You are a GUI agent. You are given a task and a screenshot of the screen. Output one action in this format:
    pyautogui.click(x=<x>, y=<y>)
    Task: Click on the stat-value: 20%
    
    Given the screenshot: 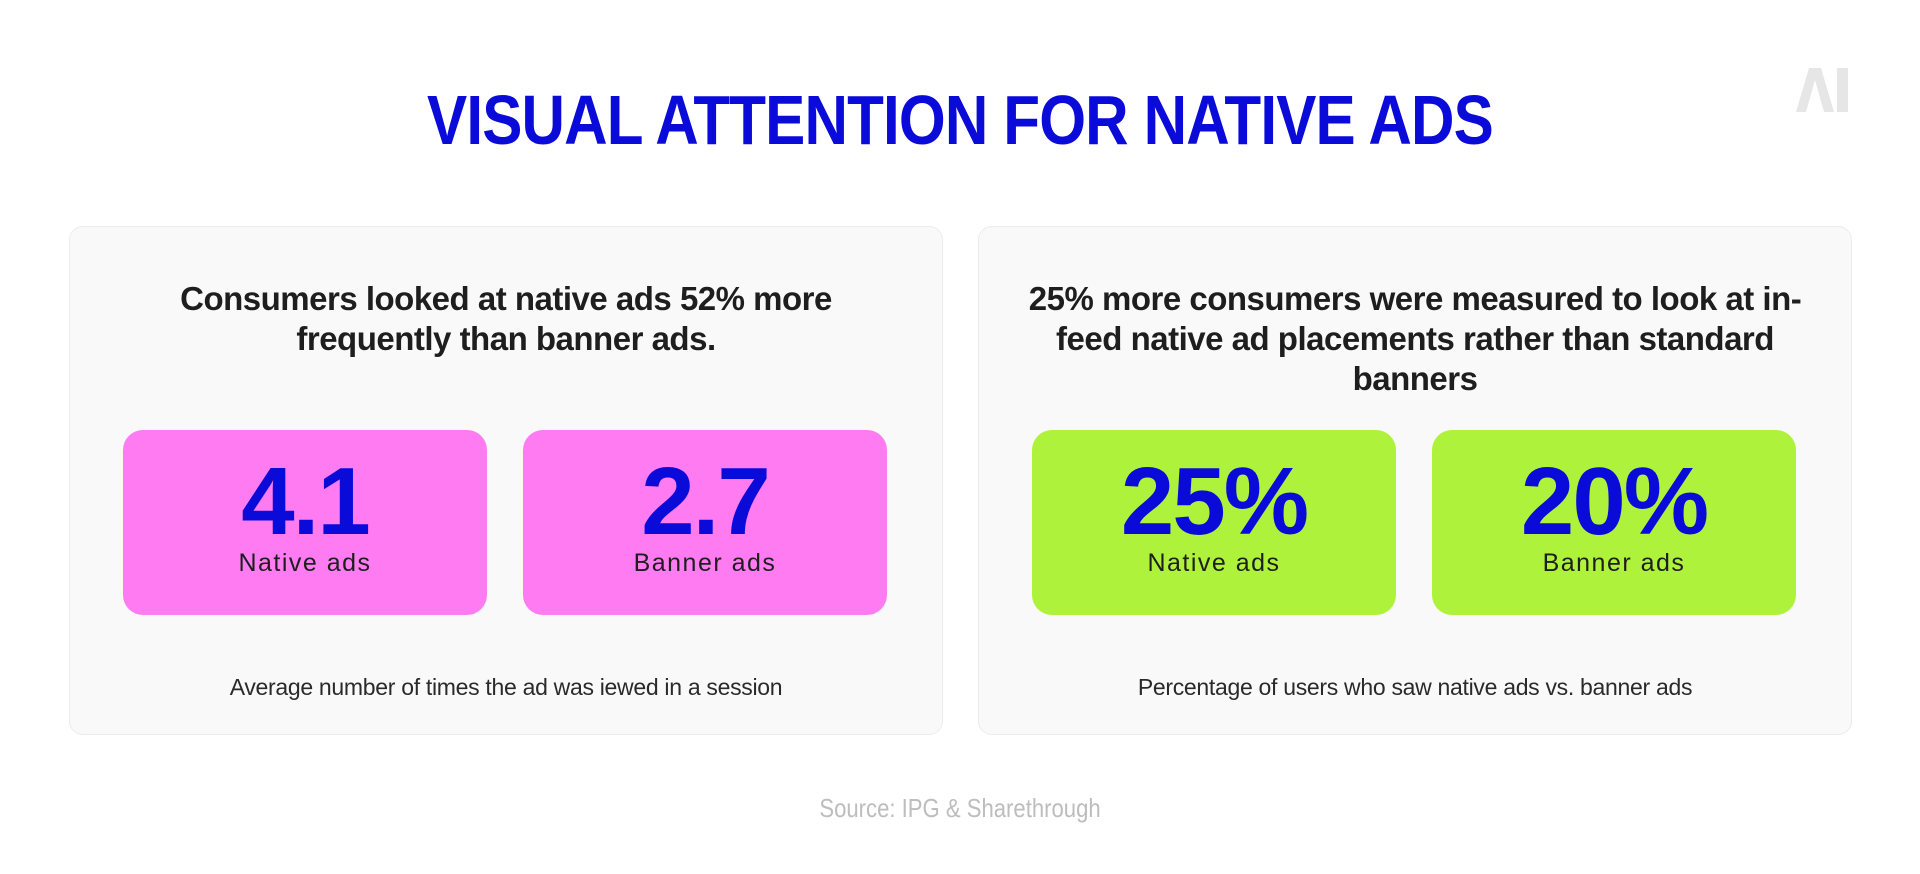 What is the action you would take?
    pyautogui.click(x=1614, y=501)
    